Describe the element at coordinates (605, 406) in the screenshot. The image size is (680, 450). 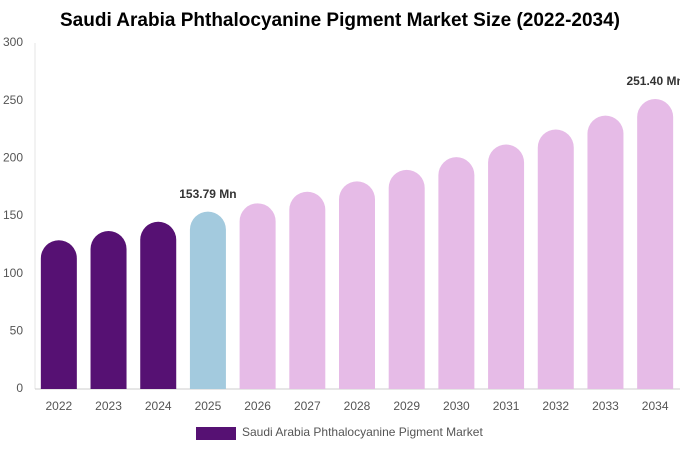
I see `x-tick-label: 2033` at that location.